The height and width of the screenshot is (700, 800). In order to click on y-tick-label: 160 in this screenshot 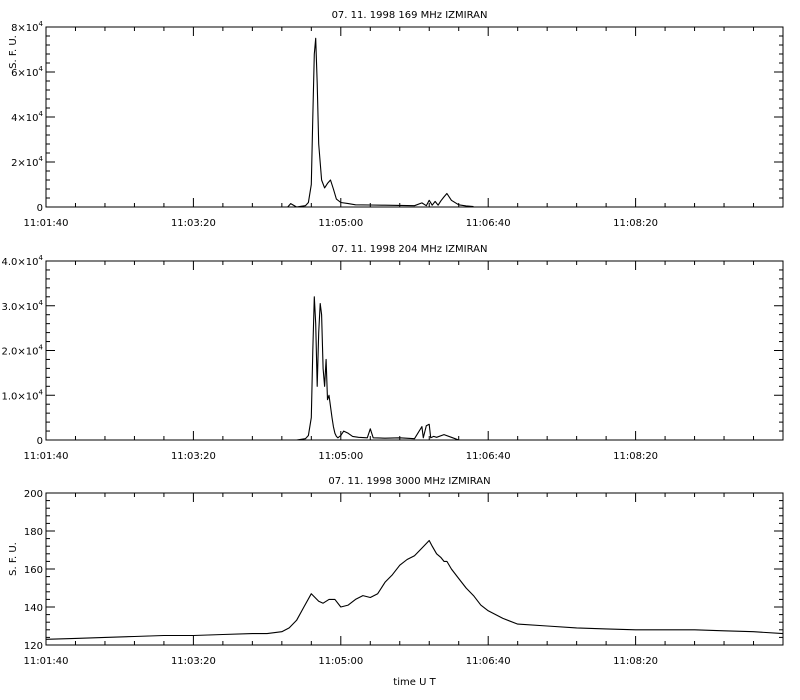, I will do `click(33, 570)`.